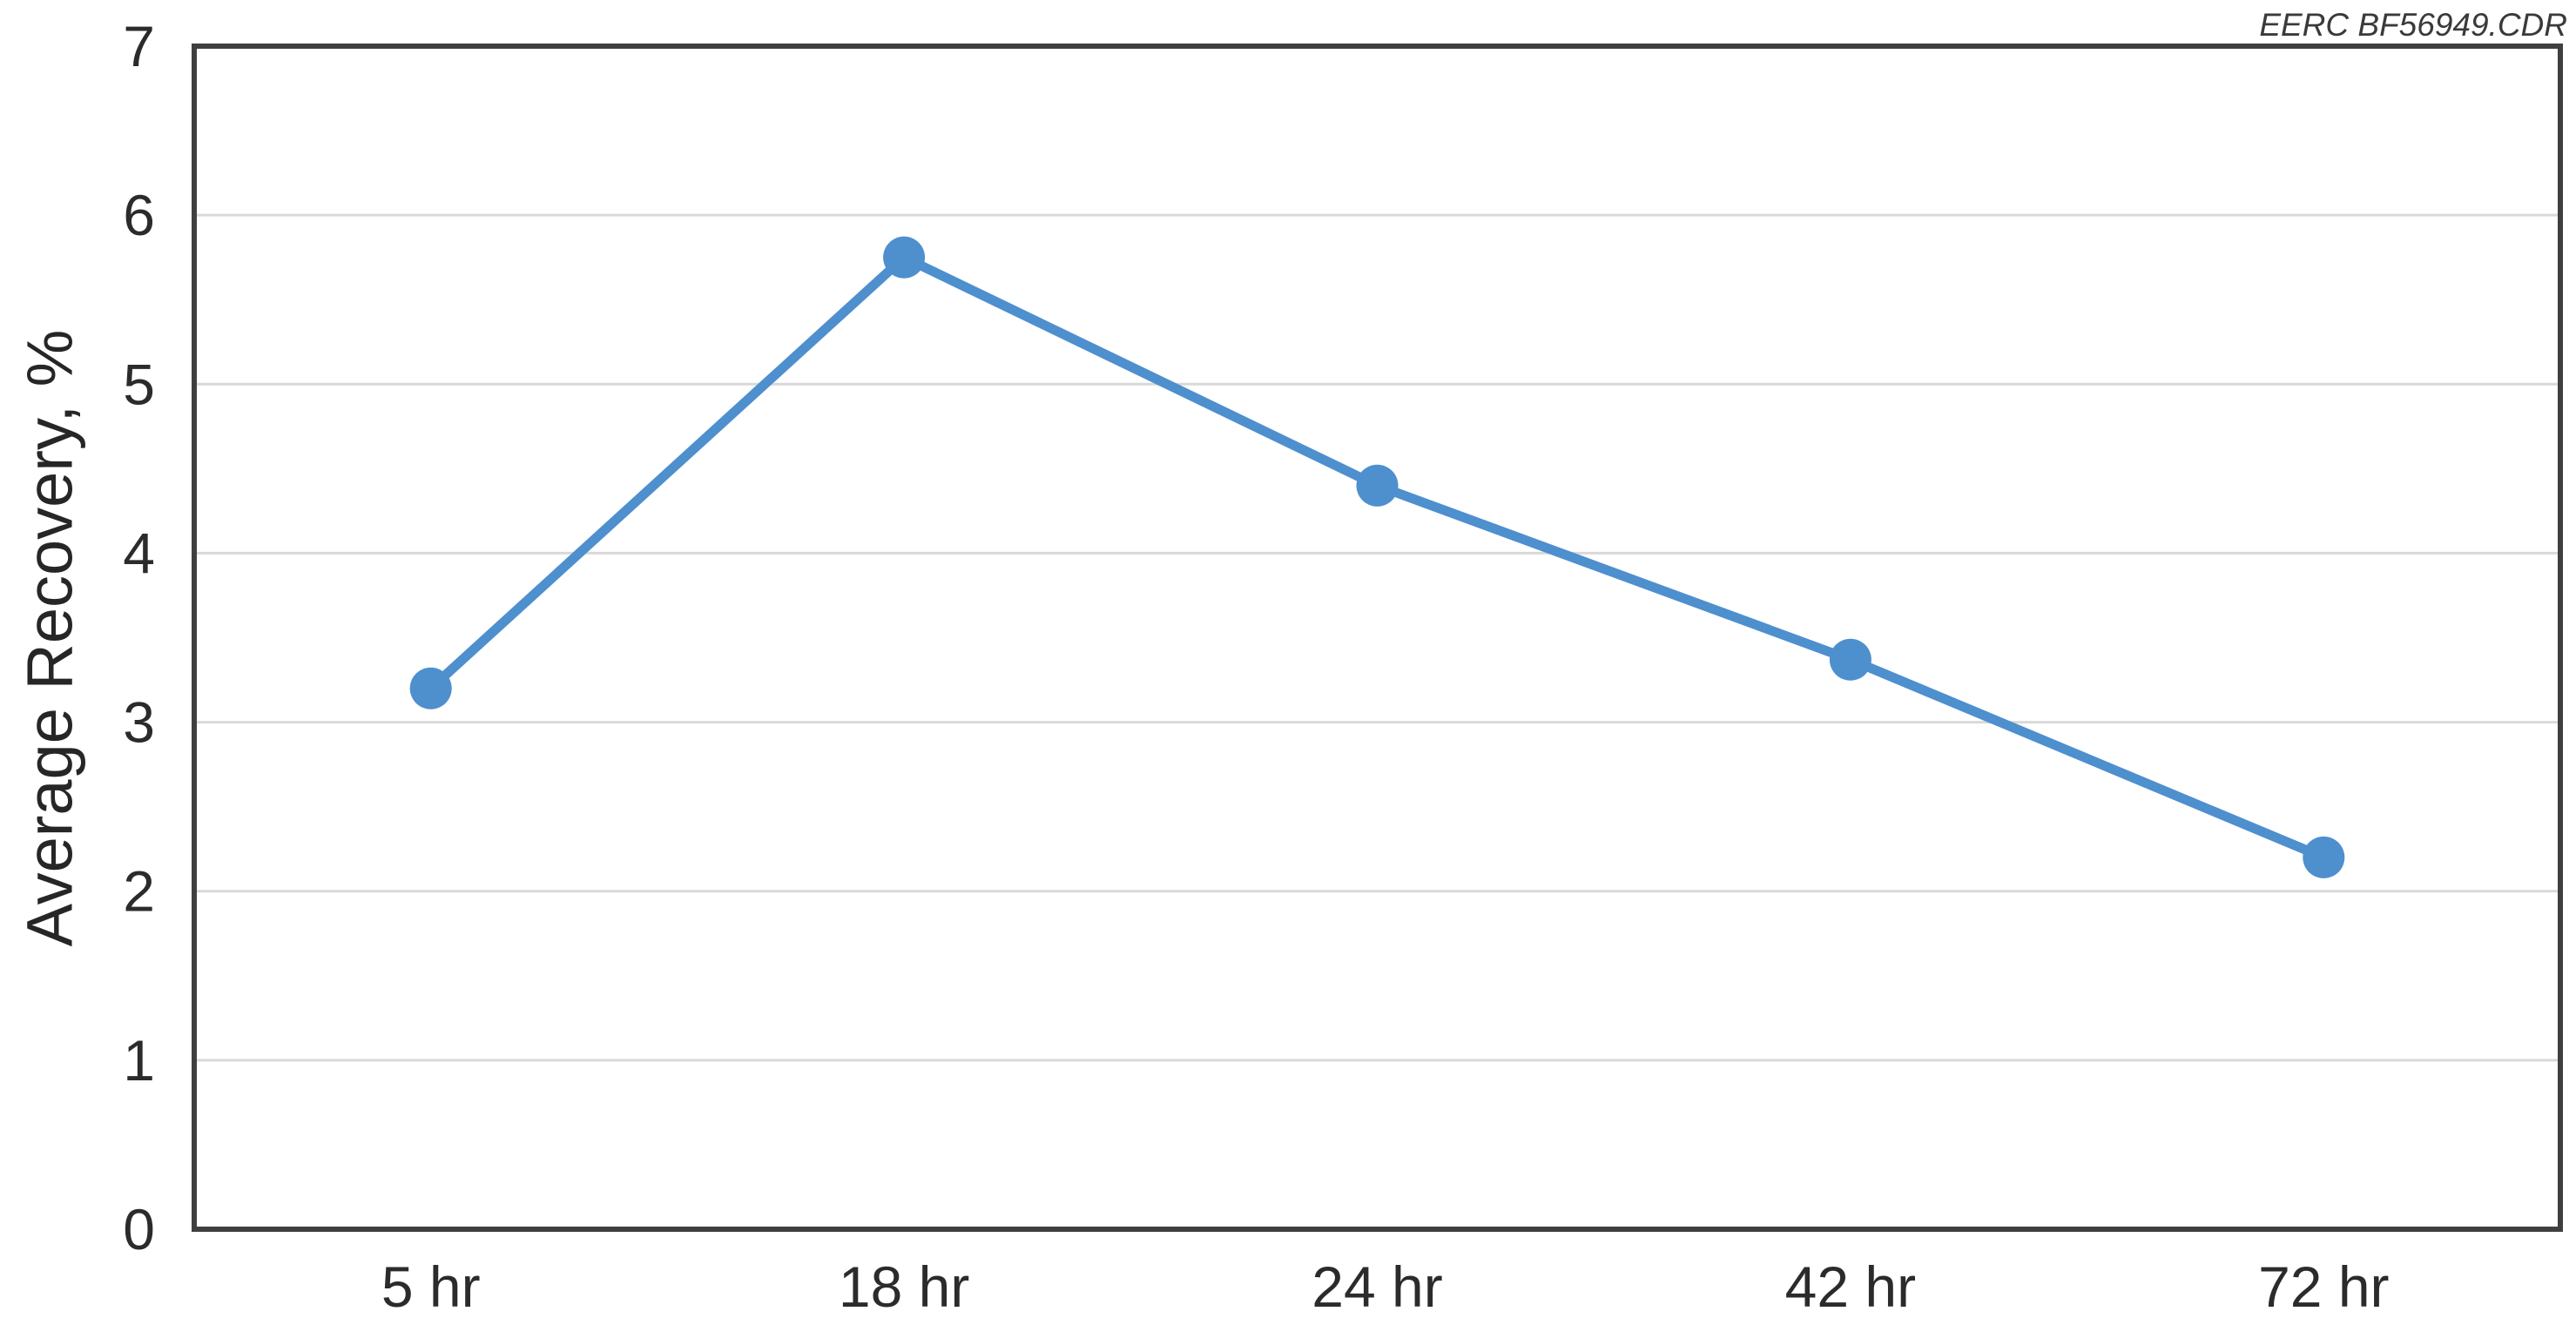  Describe the element at coordinates (139, 46) in the screenshot. I see `y-tick-label: 7` at that location.